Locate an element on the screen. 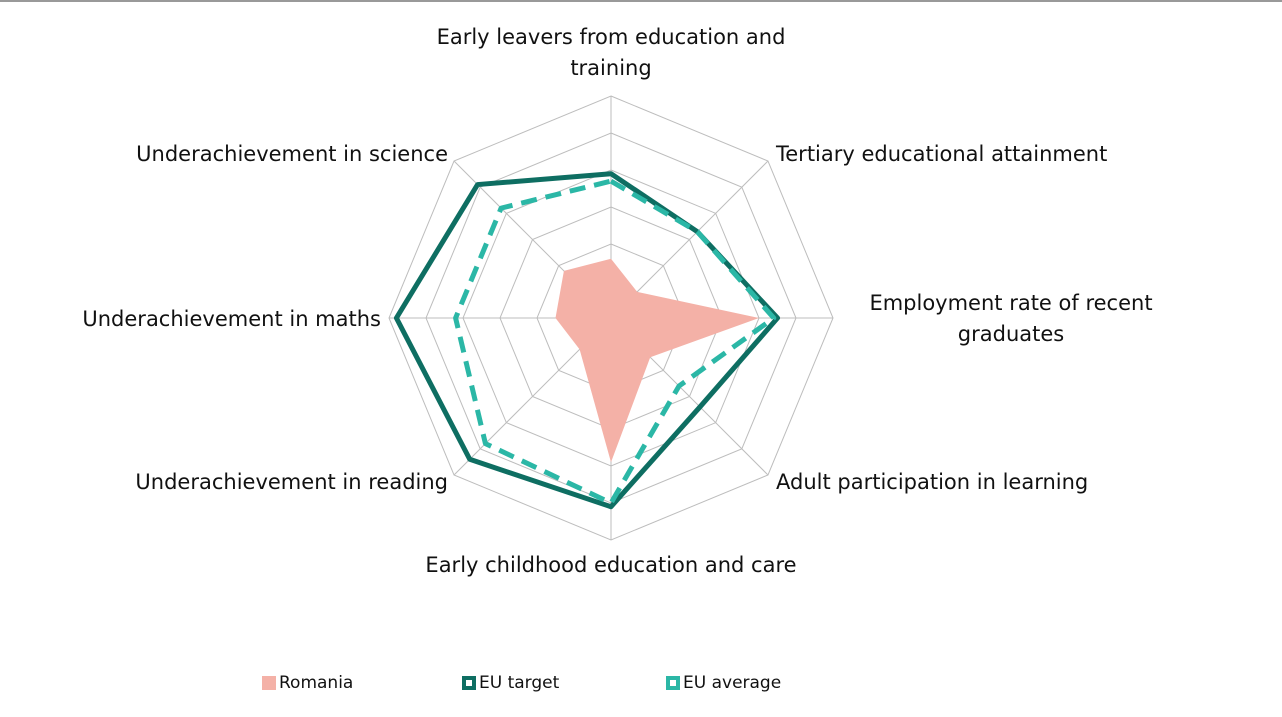 This screenshot has width=1282, height=717. legend-label: Romania is located at coordinates (316, 683).